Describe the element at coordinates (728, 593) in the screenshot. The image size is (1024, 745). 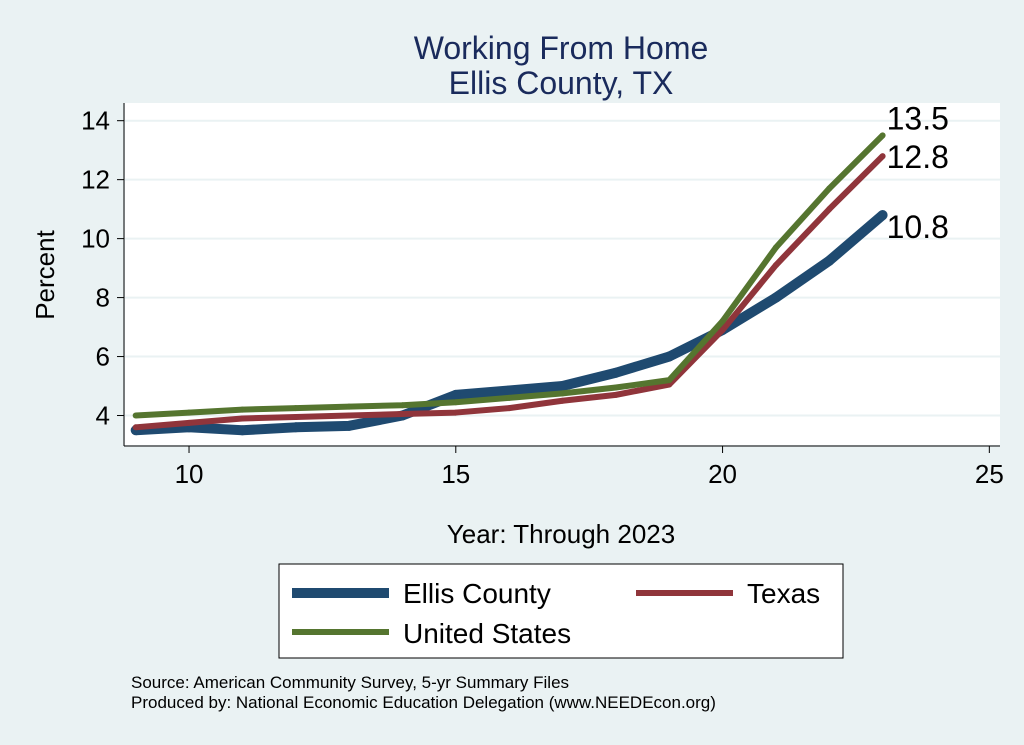
I see `legend-item-texas: Texas` at that location.